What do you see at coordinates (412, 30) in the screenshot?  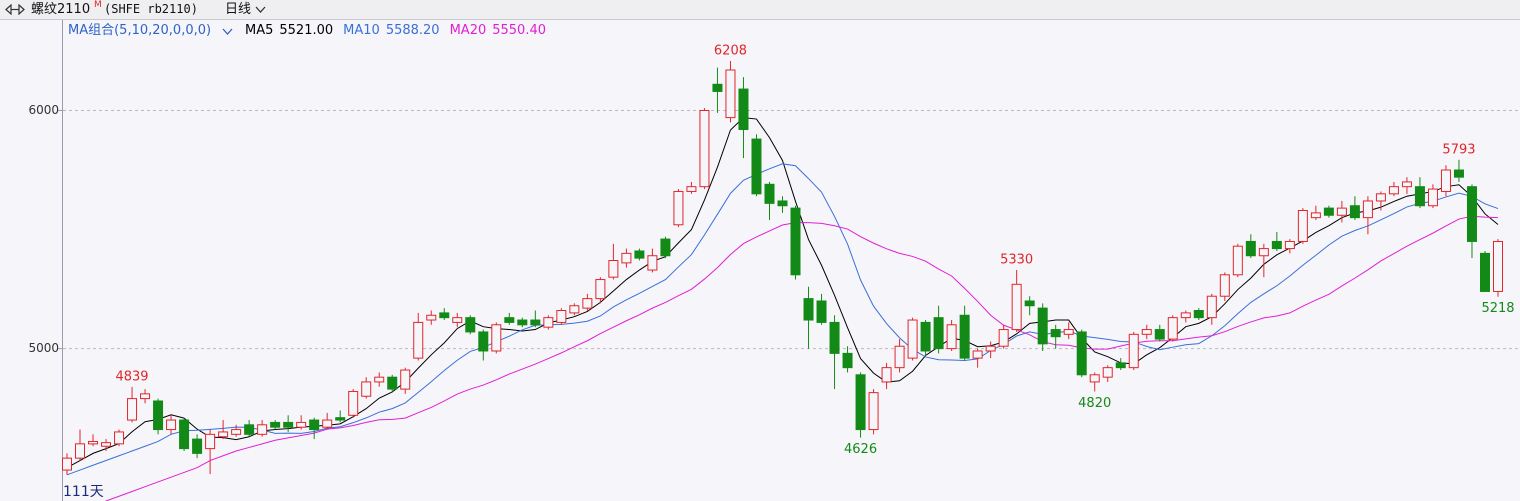 I see `legend-value: 5588.20` at bounding box center [412, 30].